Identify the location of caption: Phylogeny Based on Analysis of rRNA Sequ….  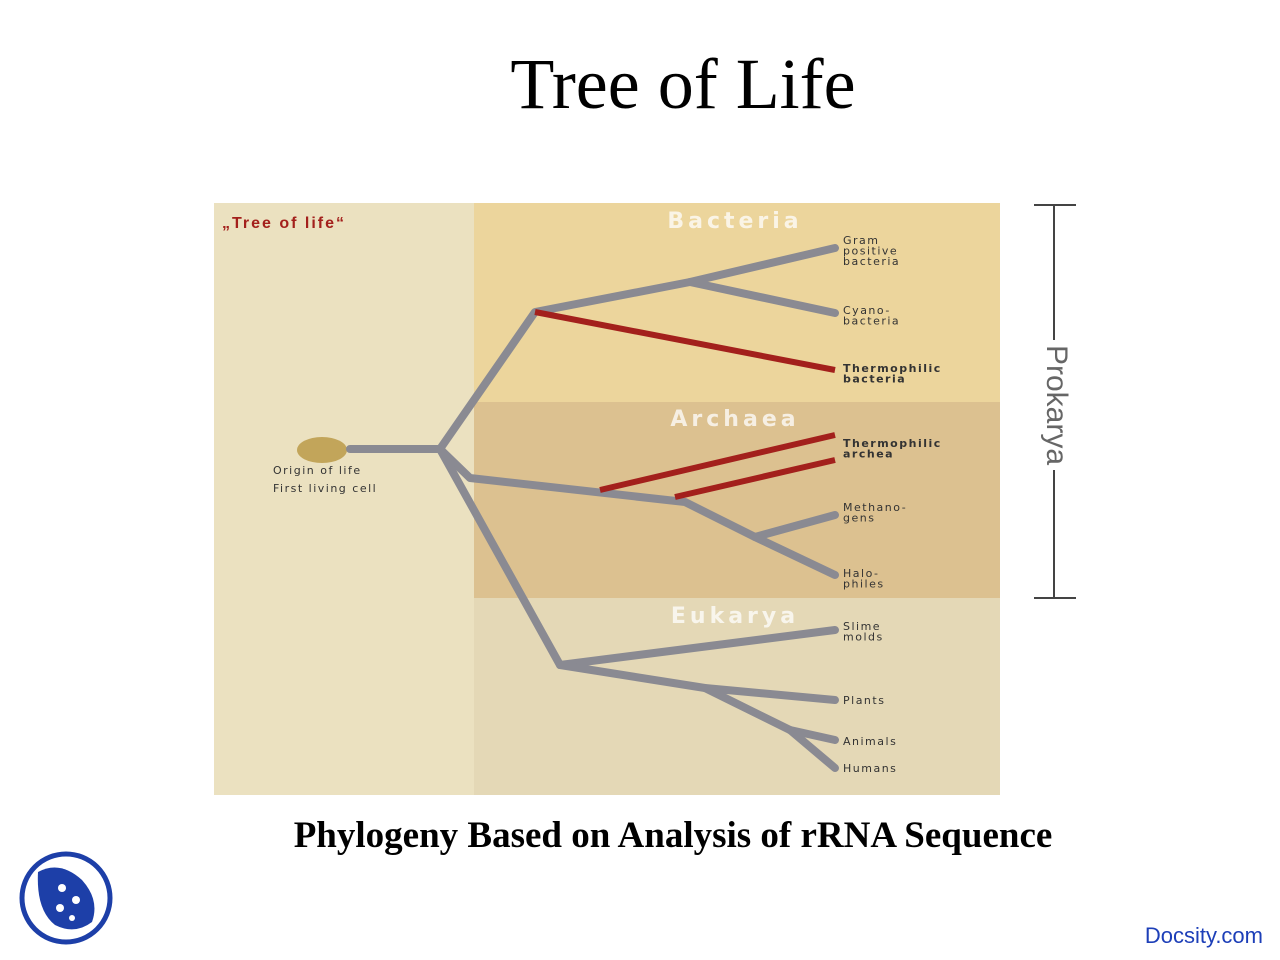
(673, 835).